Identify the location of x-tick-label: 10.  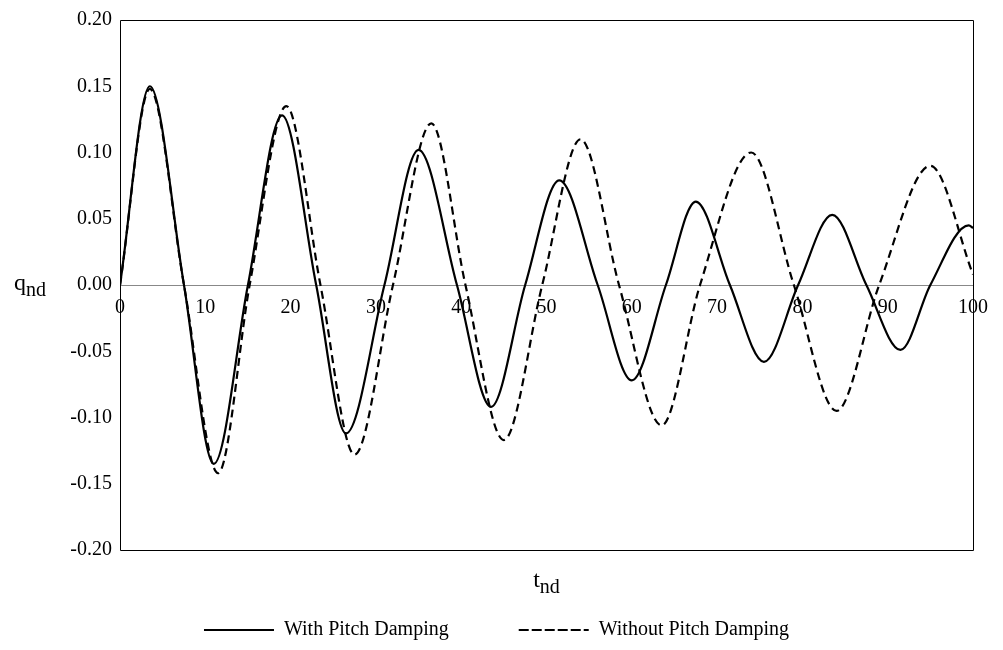
(205, 306).